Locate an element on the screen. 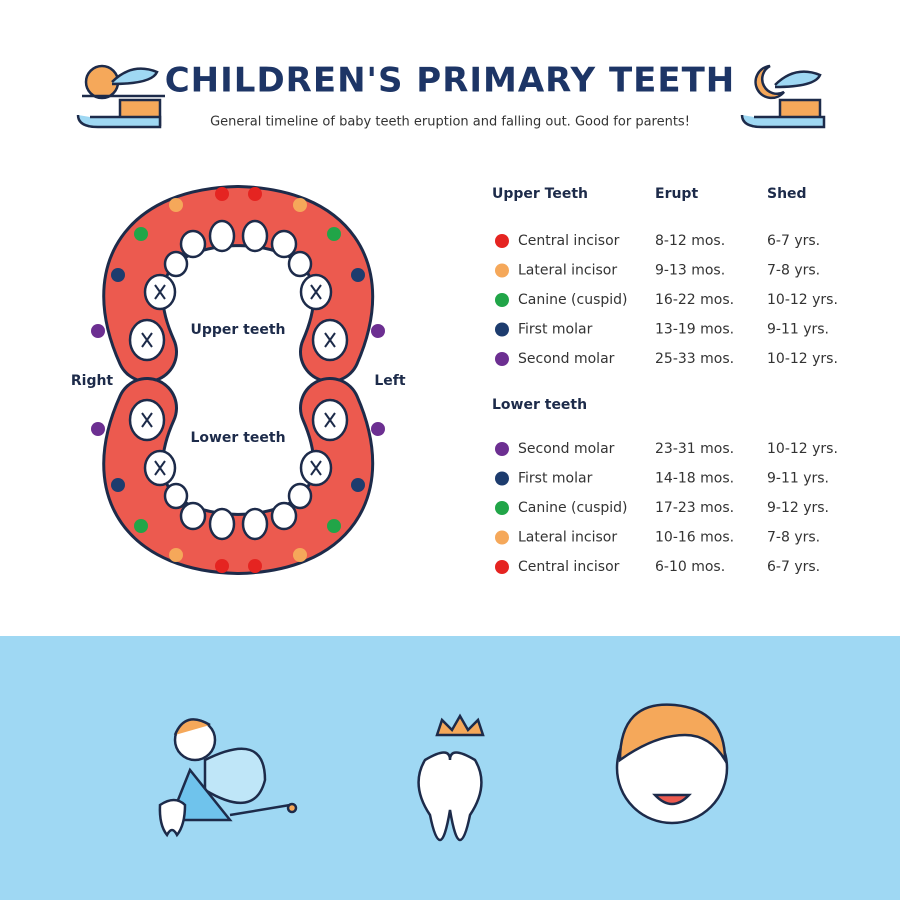  lower-label: Lower teeth is located at coordinates (237, 438).